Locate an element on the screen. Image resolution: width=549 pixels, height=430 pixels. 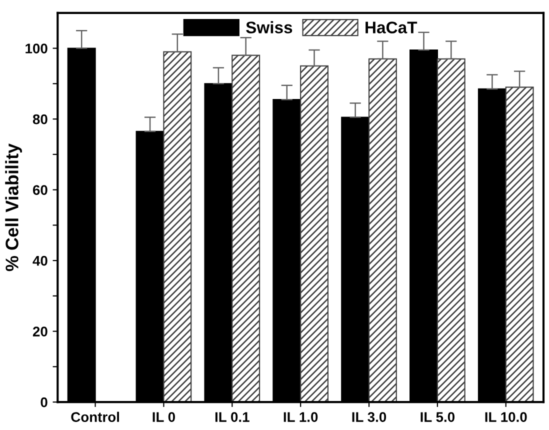
x-tick-label: IL 5.0 is located at coordinates (437, 417).